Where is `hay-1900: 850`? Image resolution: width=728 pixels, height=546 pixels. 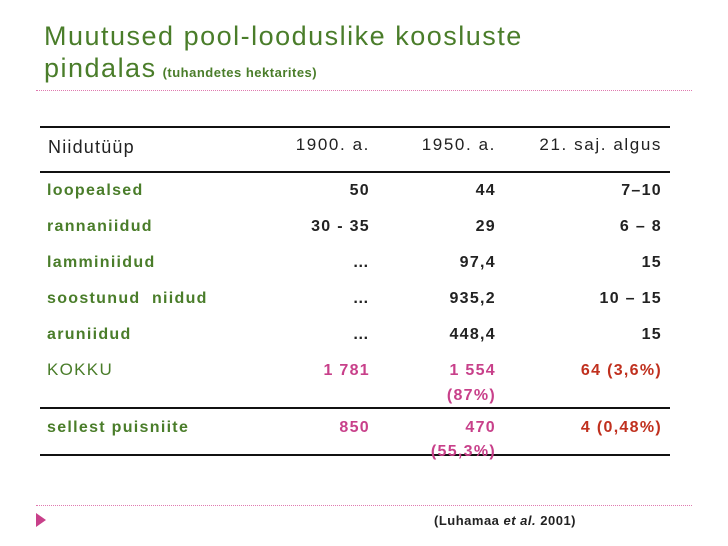 hay-1900: 850 is located at coordinates (354, 427).